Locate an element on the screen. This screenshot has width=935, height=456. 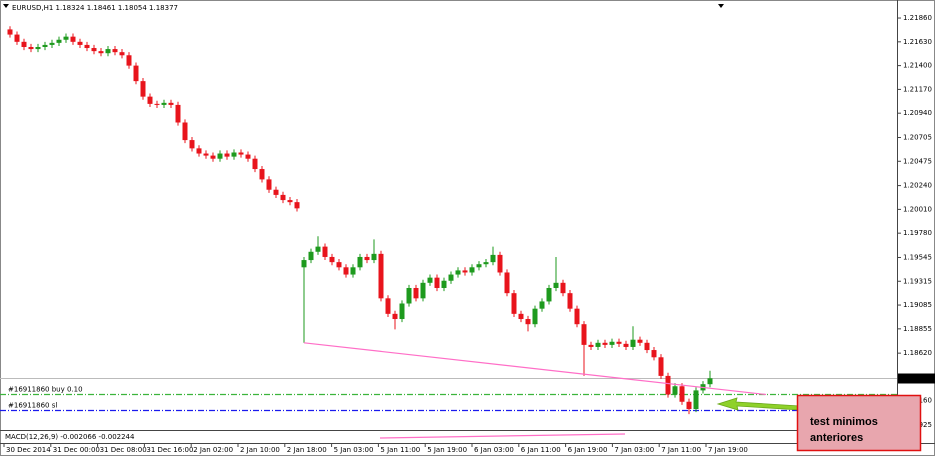
order-level-label: #16911860 sl is located at coordinates (32, 406).